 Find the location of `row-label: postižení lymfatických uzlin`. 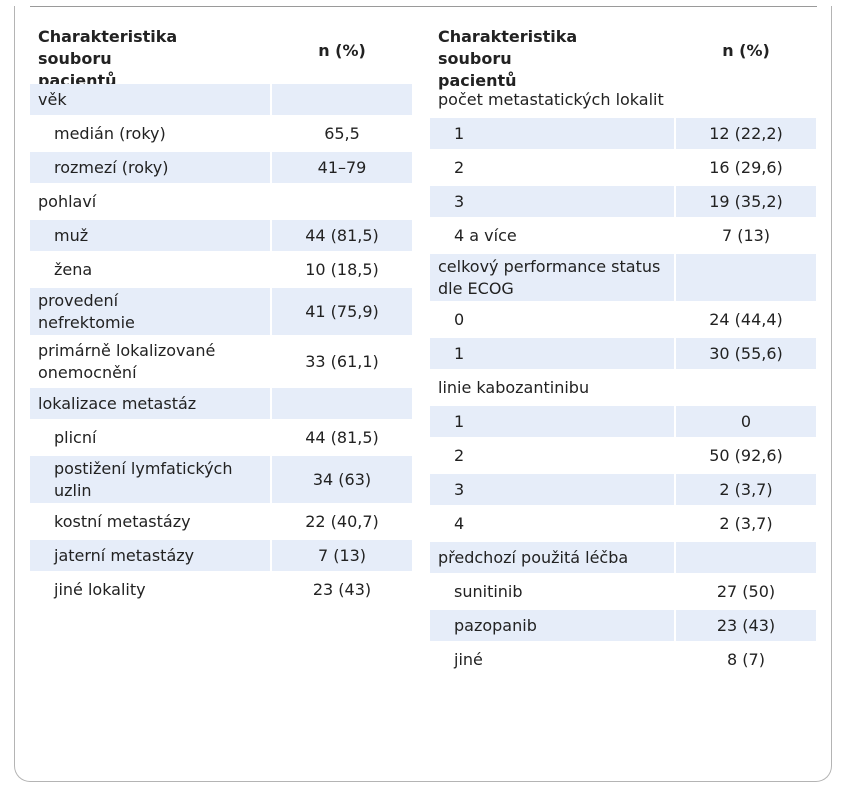

row-label: postižení lymfatických uzlin is located at coordinates (143, 479).